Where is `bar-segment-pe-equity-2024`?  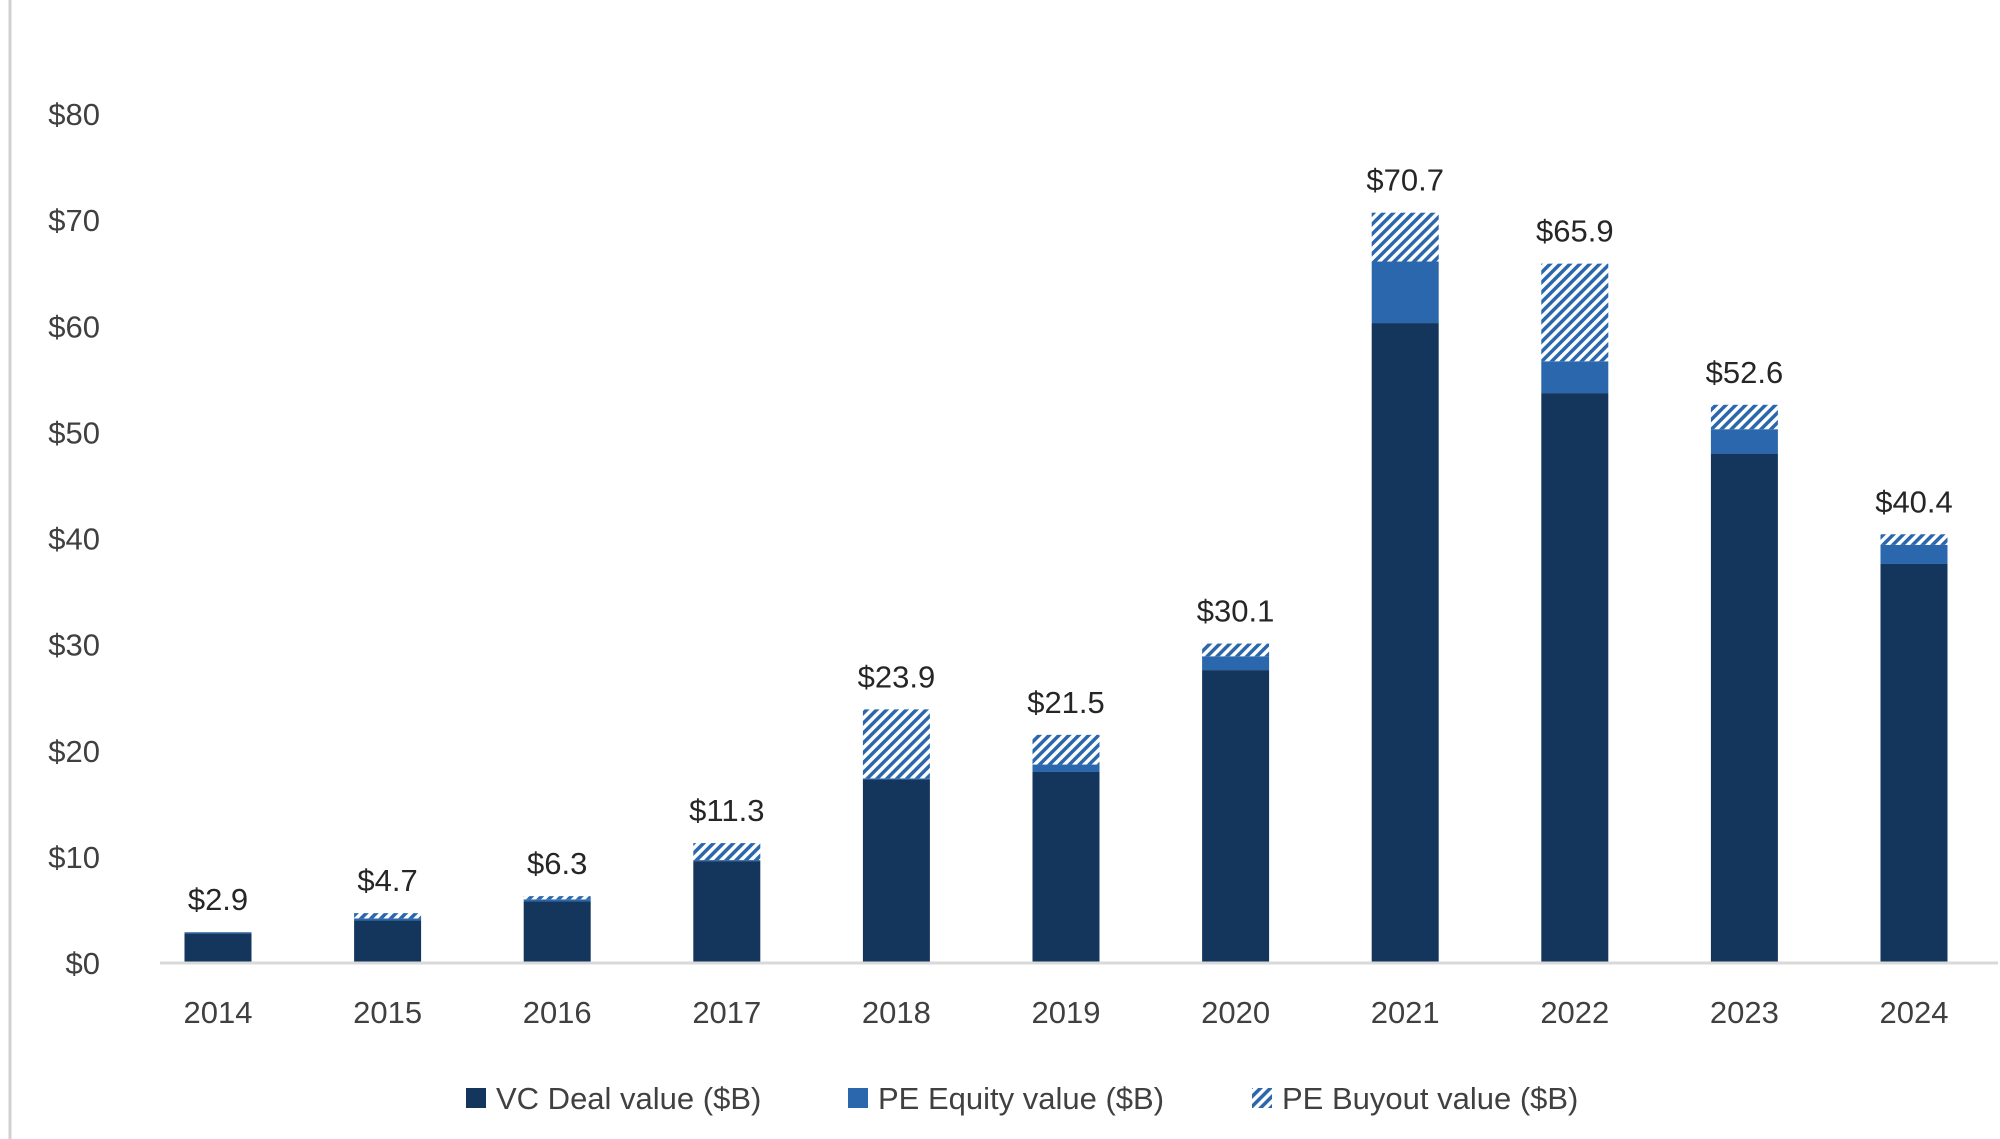 bar-segment-pe-equity-2024 is located at coordinates (1914, 554).